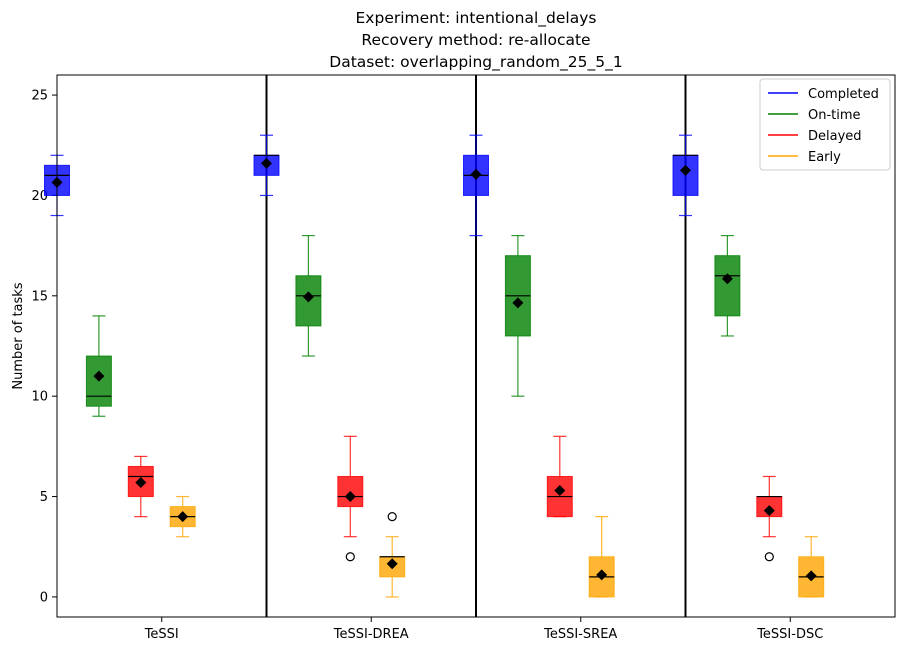 The image size is (909, 650). I want to click on box-completed-tessi-dsc, so click(685, 175).